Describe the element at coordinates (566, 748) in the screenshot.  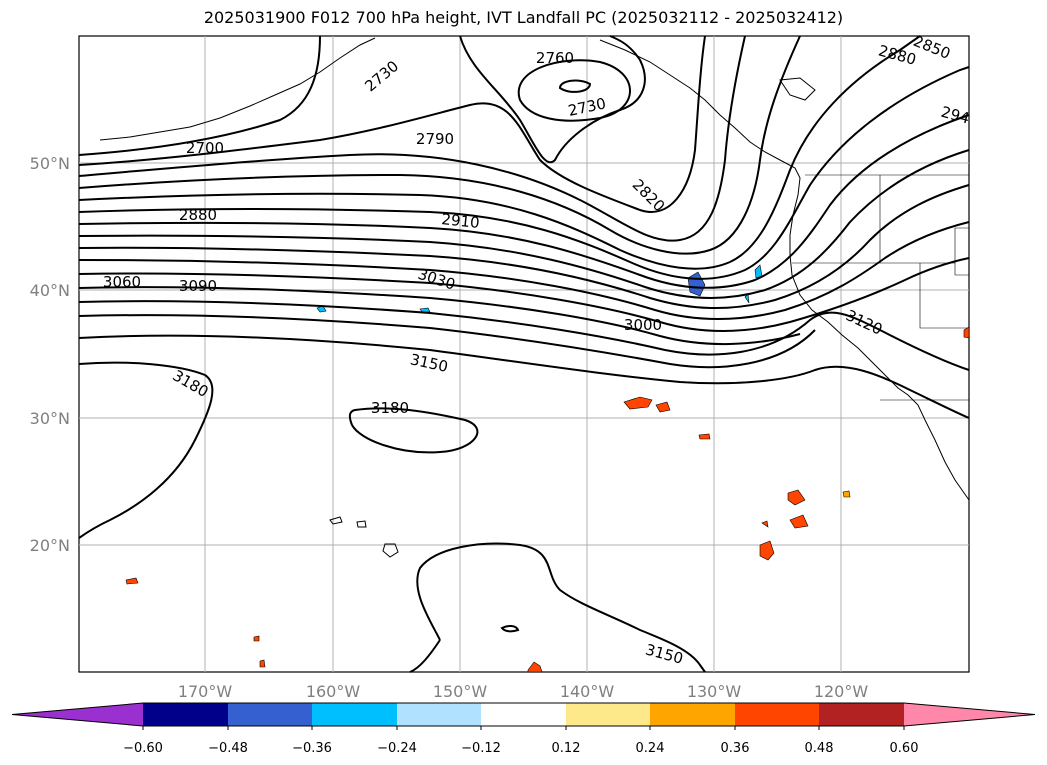
I see `colorbar-tick-label: 0.12` at that location.